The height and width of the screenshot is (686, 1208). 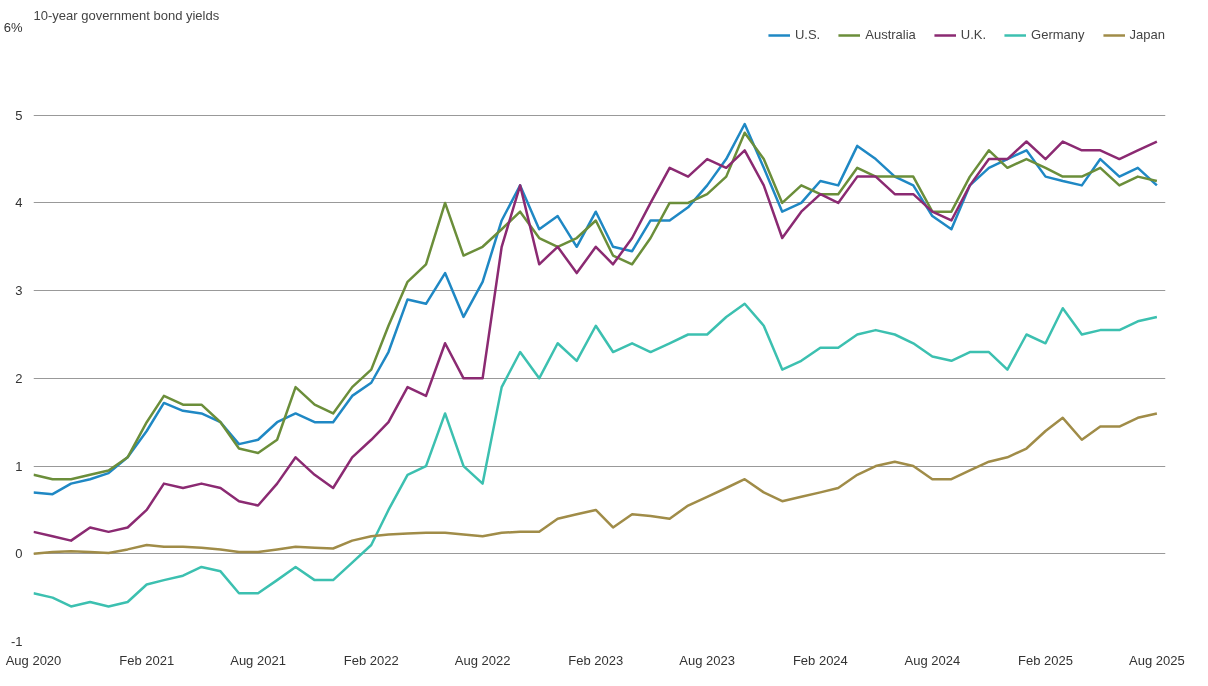 I want to click on x-tick-label: Aug 2020, so click(x=33, y=660).